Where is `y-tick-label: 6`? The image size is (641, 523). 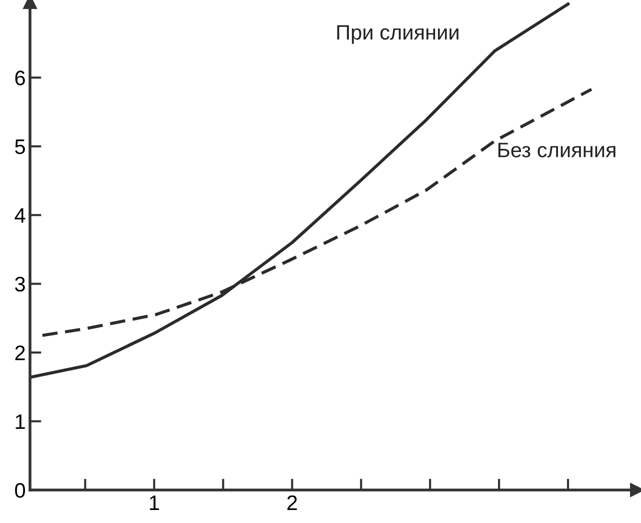
y-tick-label: 6 is located at coordinates (20, 78).